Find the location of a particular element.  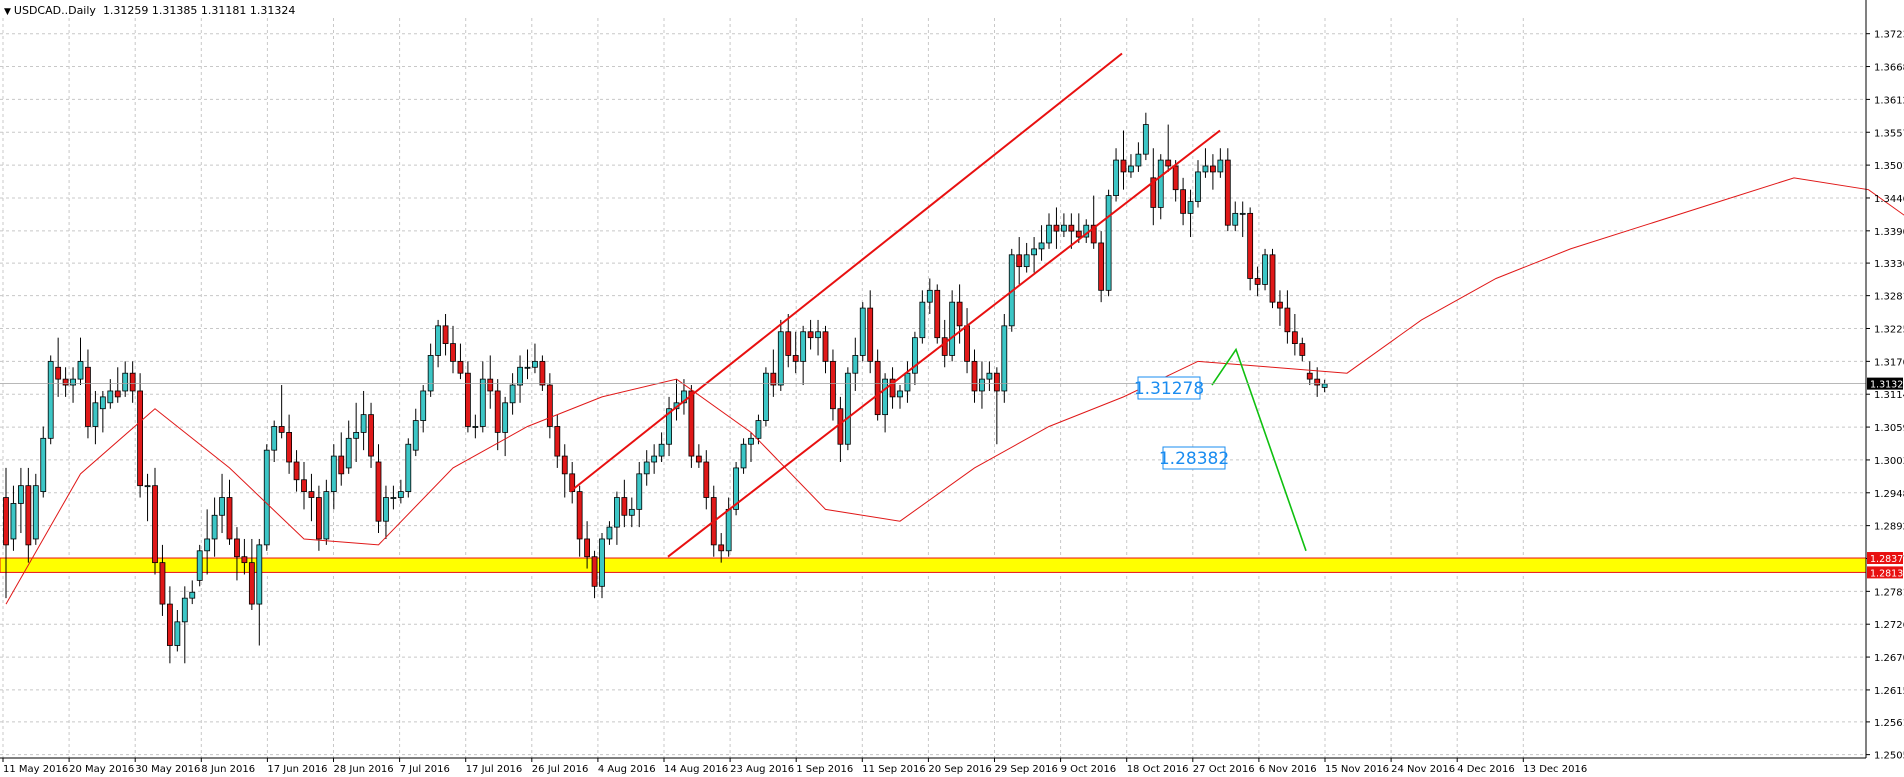

x-tick-label: 27 Oct 2016 is located at coordinates (1224, 769).